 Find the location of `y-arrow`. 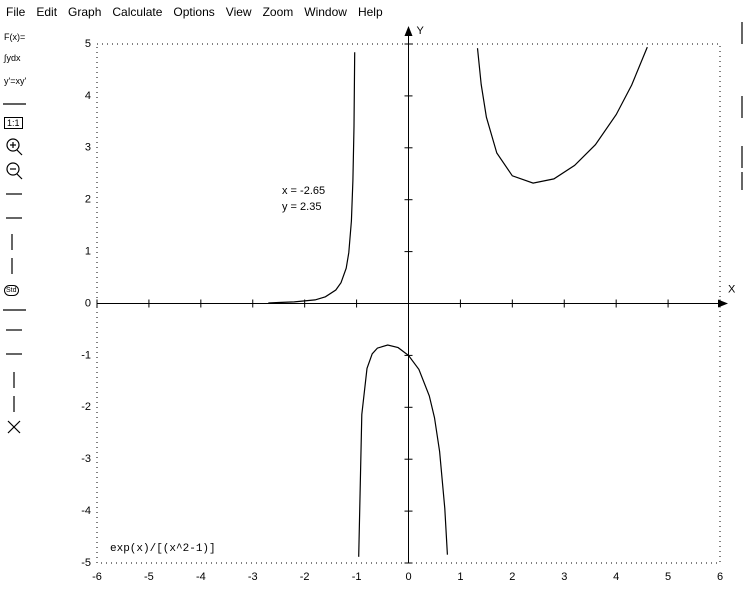

y-arrow is located at coordinates (408, 31).